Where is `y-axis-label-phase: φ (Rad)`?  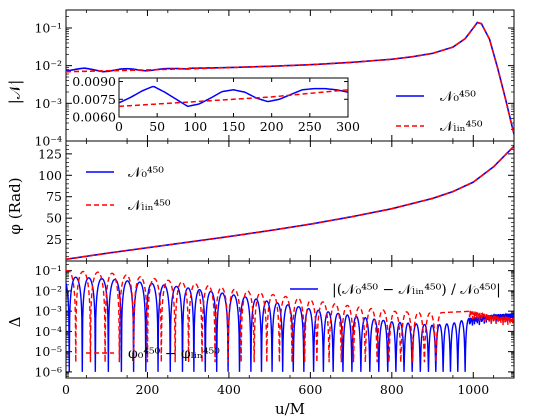
y-axis-label-phase: φ (Rad) is located at coordinates (15, 205).